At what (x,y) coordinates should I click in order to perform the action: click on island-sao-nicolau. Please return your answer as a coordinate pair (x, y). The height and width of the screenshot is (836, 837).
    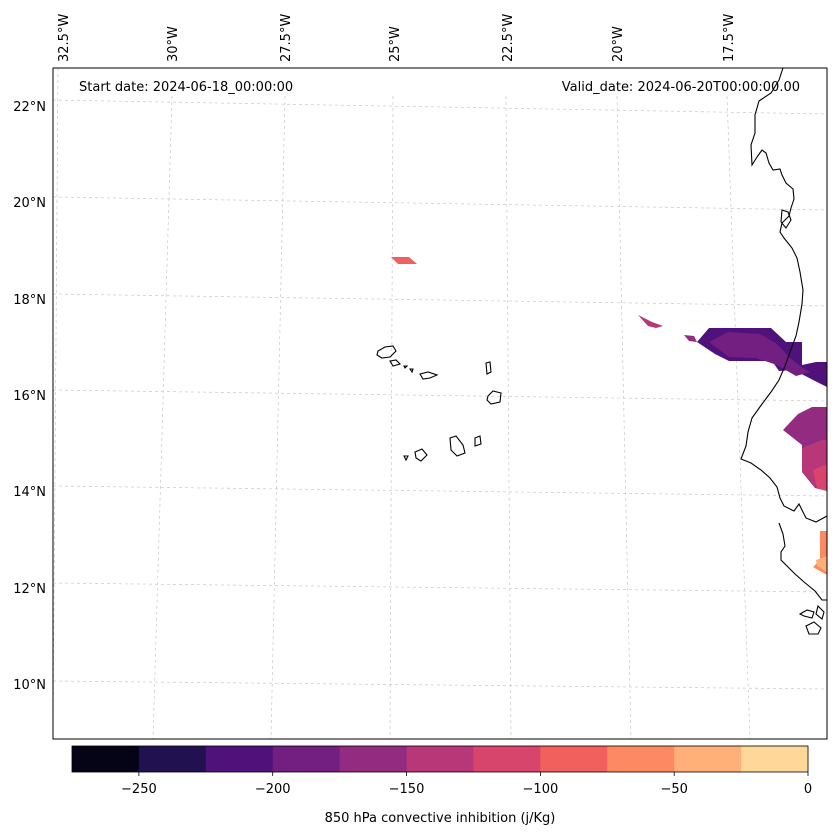
    Looking at the image, I should click on (429, 375).